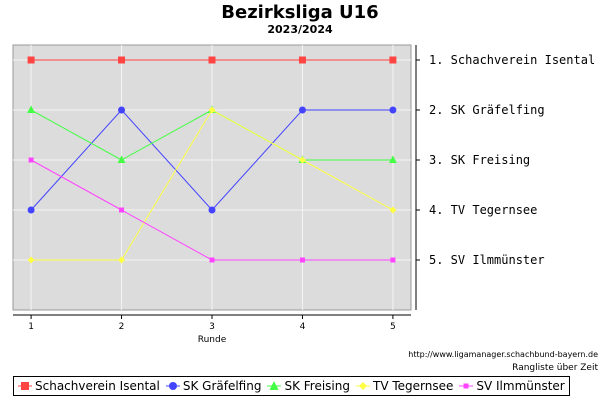 This screenshot has height=400, width=600. What do you see at coordinates (413, 386) in the screenshot?
I see `legend-label: TV Tegernsee` at bounding box center [413, 386].